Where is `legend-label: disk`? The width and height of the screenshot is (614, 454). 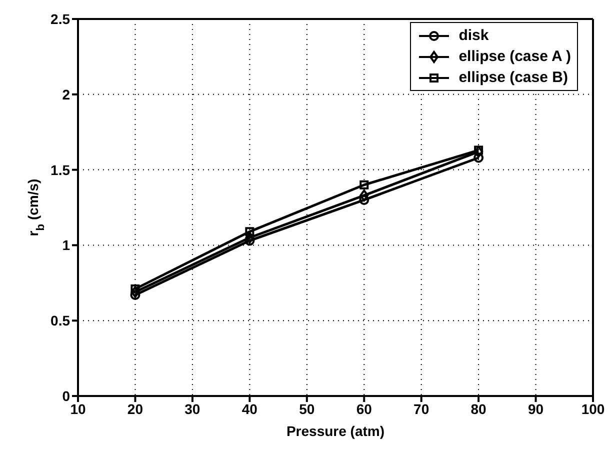 legend-label: disk is located at coordinates (473, 36).